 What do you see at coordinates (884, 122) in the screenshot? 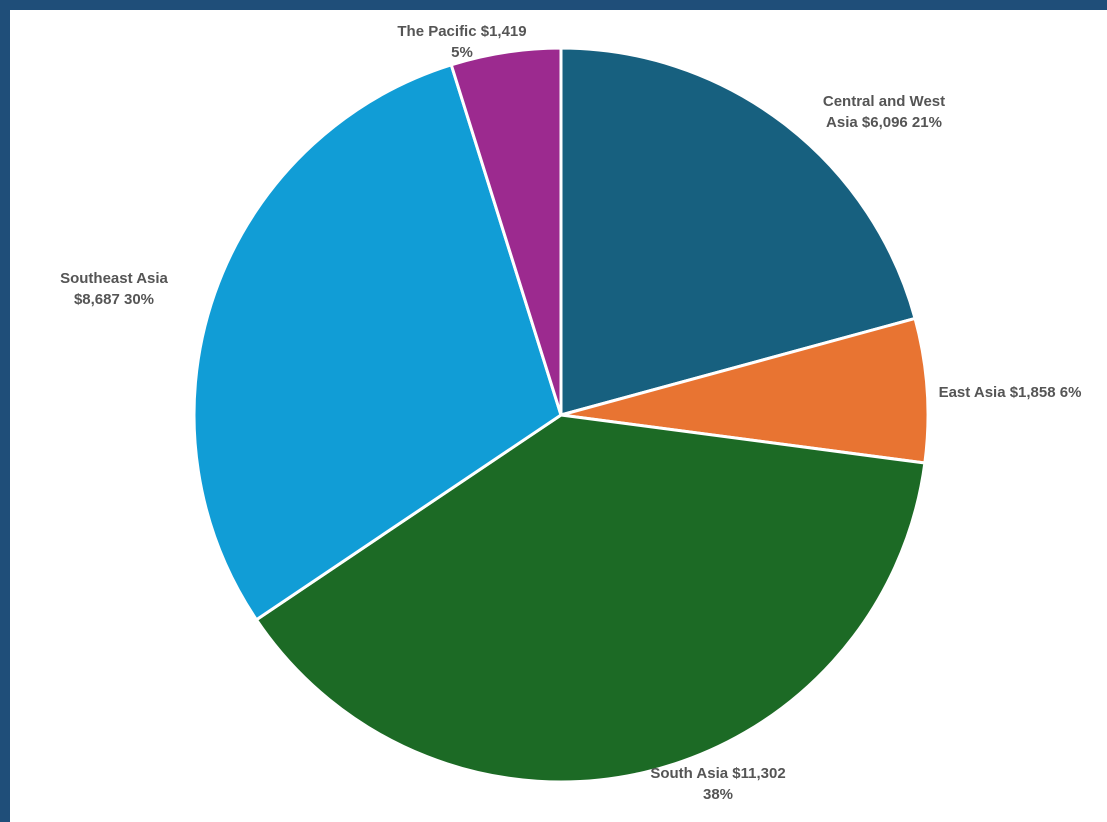
I see `slice-label-line: Asia $6,096 21%` at bounding box center [884, 122].